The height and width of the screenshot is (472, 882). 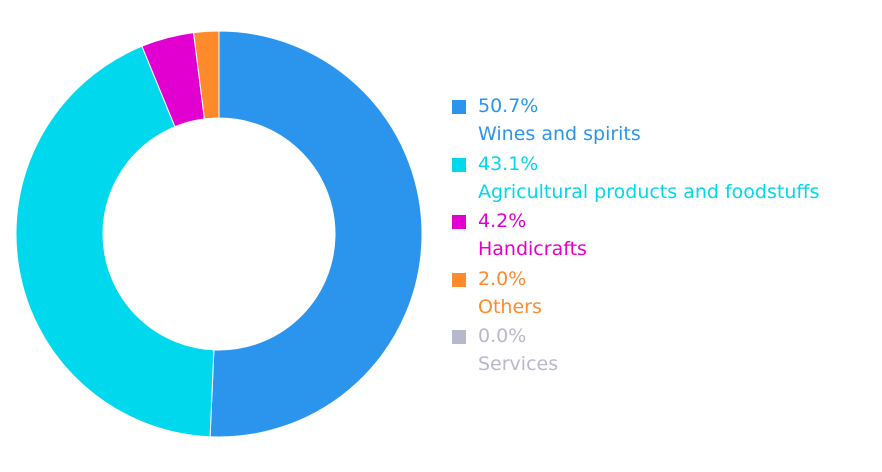 What do you see at coordinates (508, 163) in the screenshot?
I see `legend-percent: 43.1%` at bounding box center [508, 163].